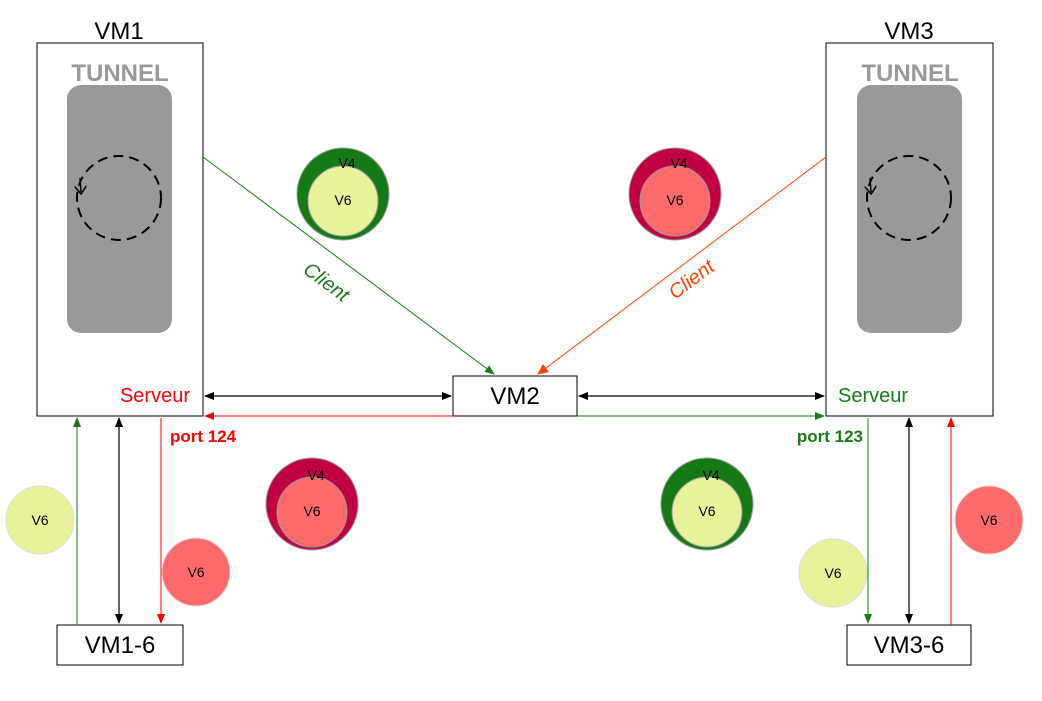 Image resolution: width=1042 pixels, height=701 pixels. What do you see at coordinates (830, 436) in the screenshot?
I see `vm3-port-label: port 123` at bounding box center [830, 436].